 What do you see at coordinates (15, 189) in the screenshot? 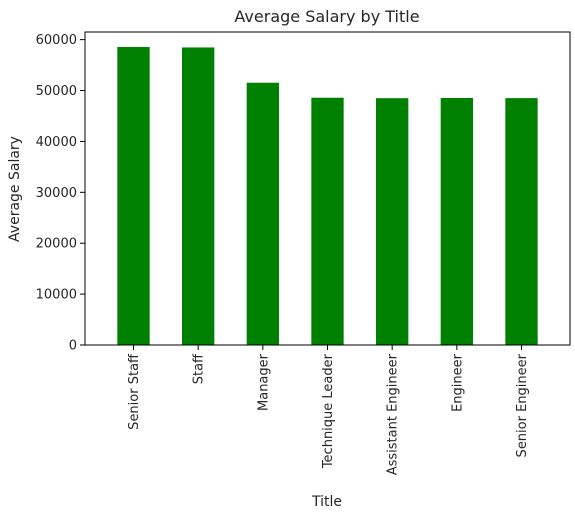
I see `y-axis-label: Average Salary` at bounding box center [15, 189].